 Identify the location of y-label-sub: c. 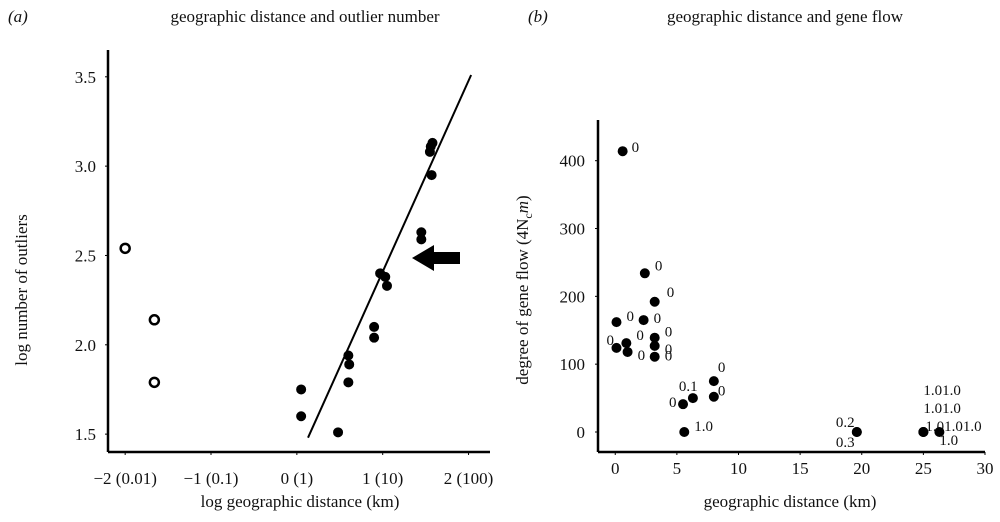
(528, 215).